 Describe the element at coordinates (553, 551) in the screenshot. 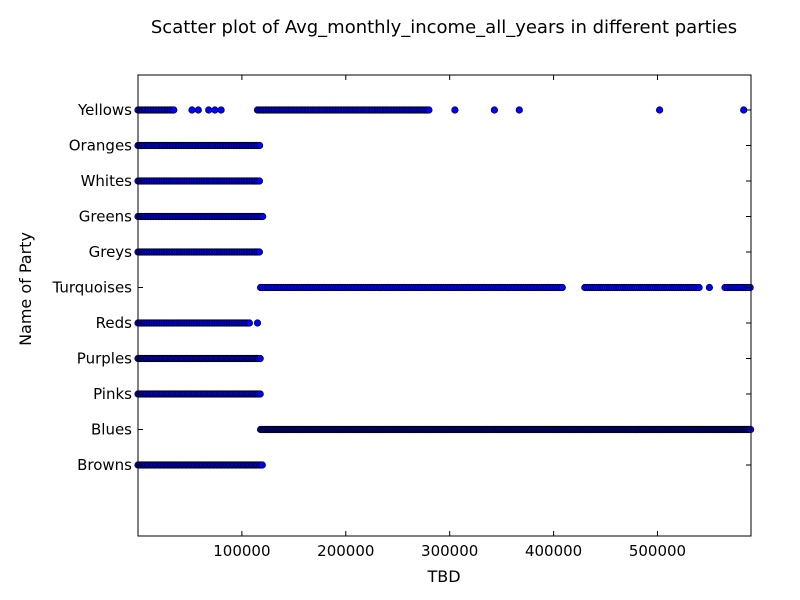

I see `x-tick-label: 400000` at that location.